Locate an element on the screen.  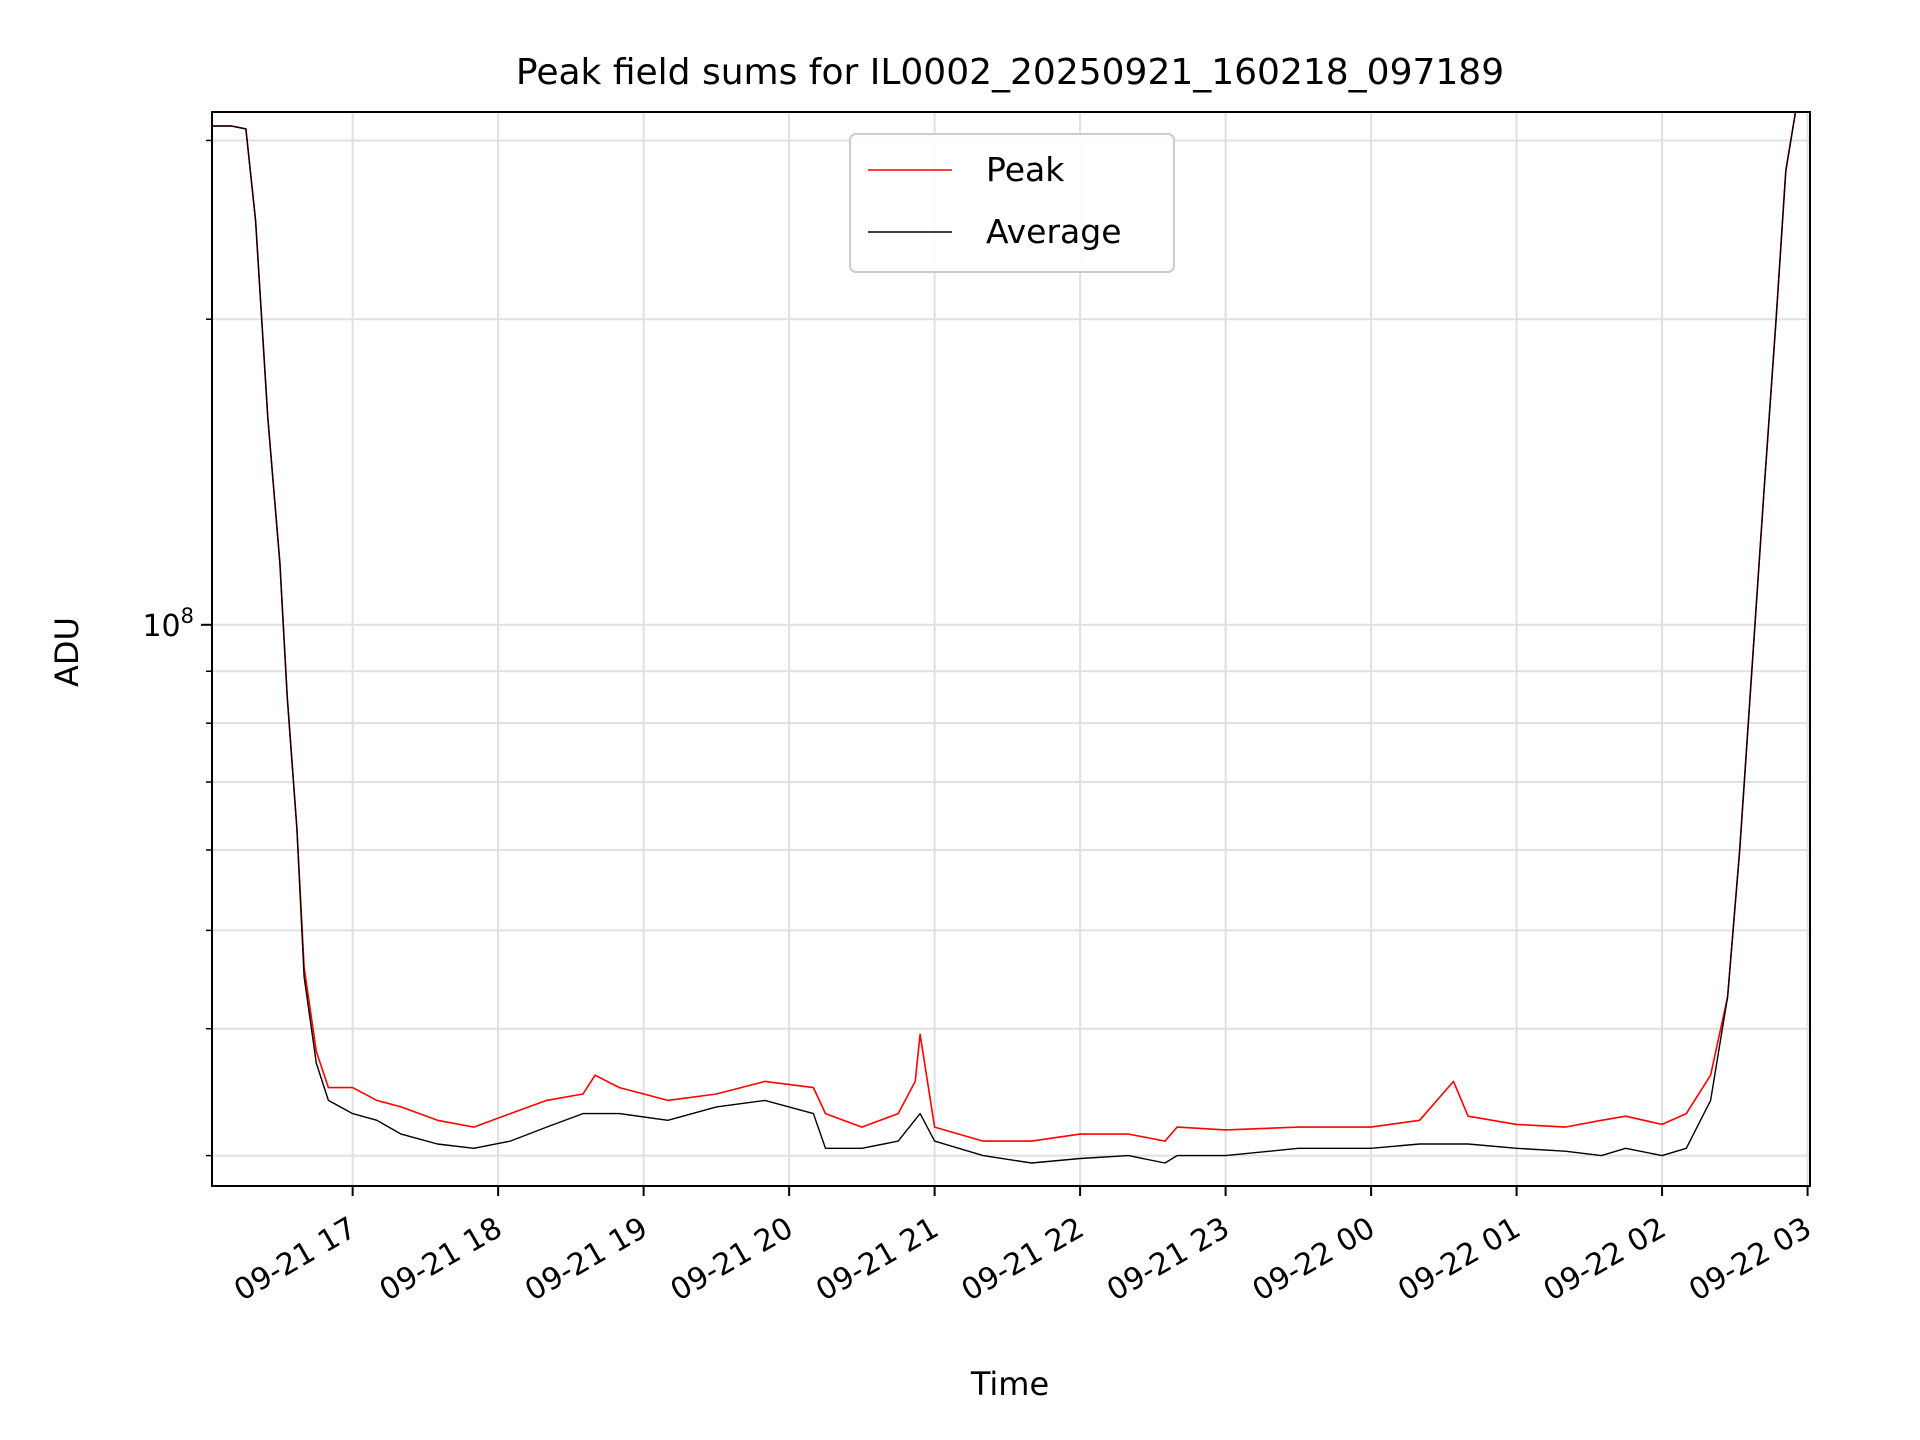
y-tick-label: 108 is located at coordinates (168, 624).